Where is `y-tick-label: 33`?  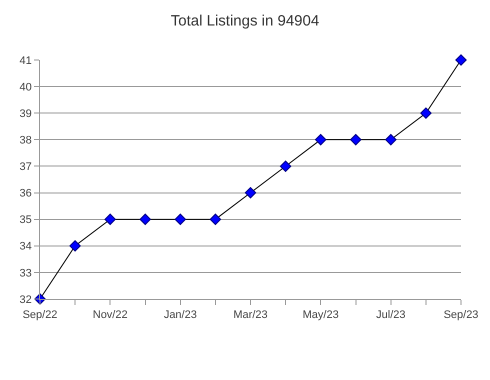
y-tick-label: 33 is located at coordinates (26, 273).